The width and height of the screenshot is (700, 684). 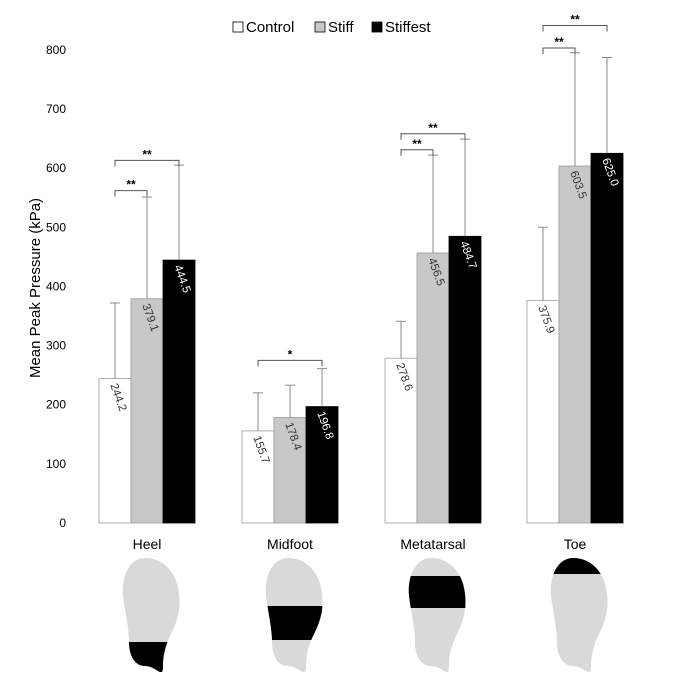 What do you see at coordinates (360, 544) in the screenshot?
I see `category-labels: Heel Midfoot Metatarsal Toe` at bounding box center [360, 544].